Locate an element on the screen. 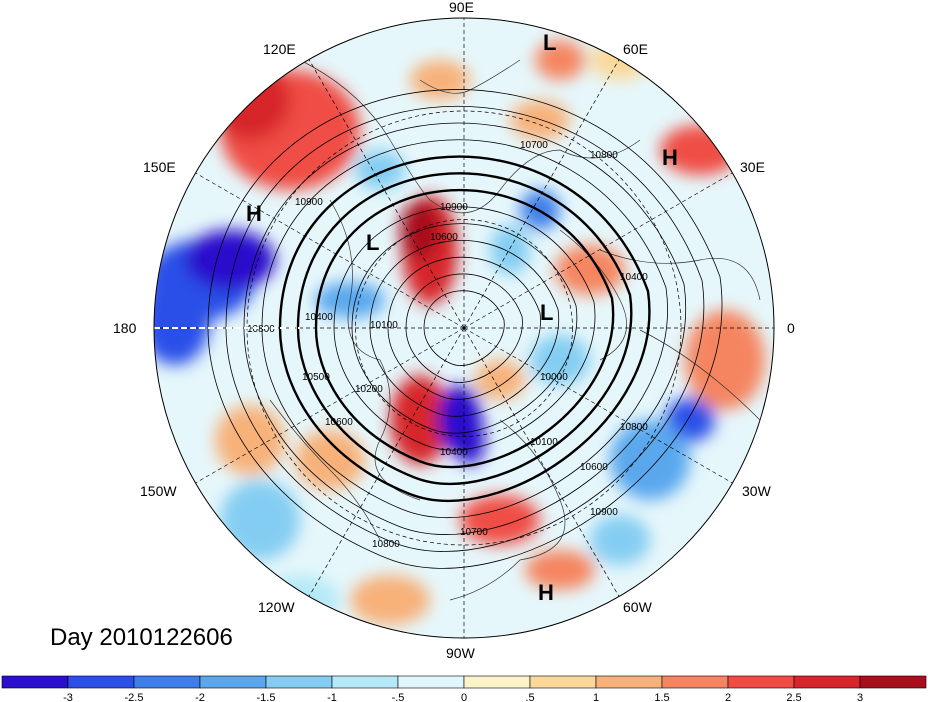 The width and height of the screenshot is (928, 702). colorbar-tick-label: -1 is located at coordinates (332, 697).